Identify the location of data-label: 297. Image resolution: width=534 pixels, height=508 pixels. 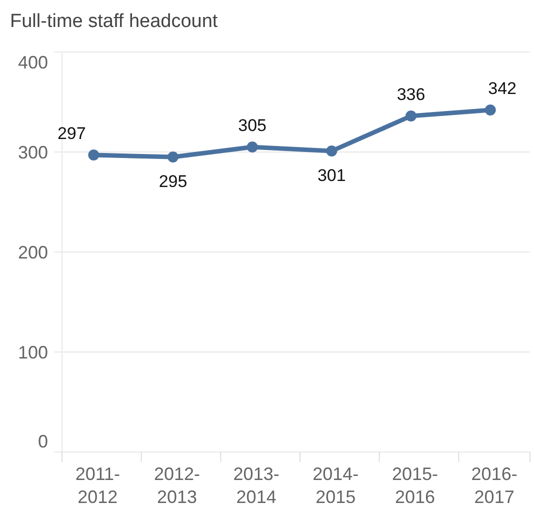
(71, 133).